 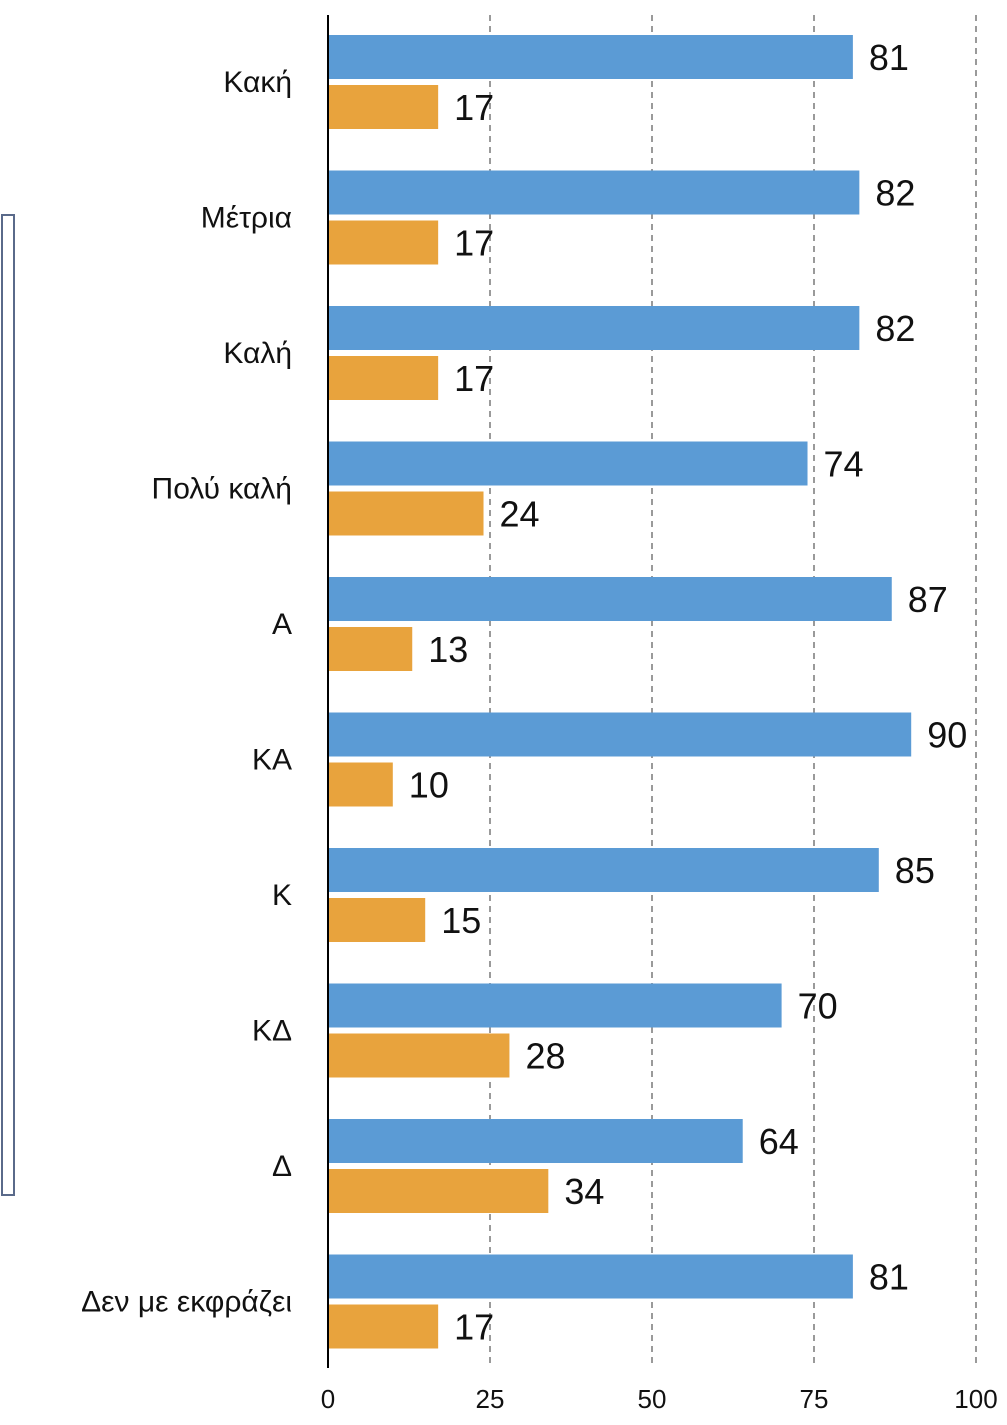 What do you see at coordinates (461, 920) in the screenshot?
I see `data-label: 15` at bounding box center [461, 920].